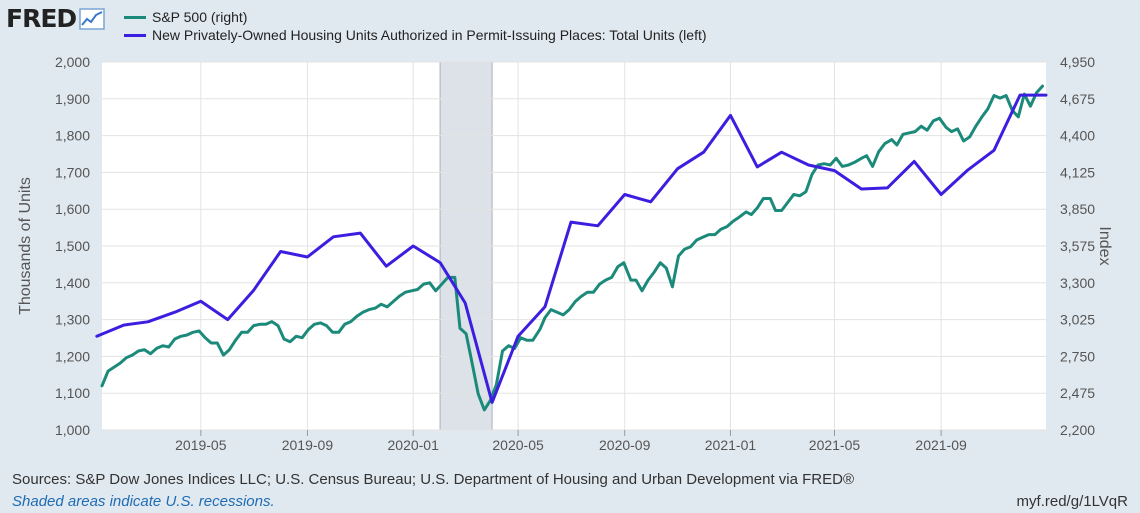 The image size is (1140, 513). I want to click on left-tick-label: 1,400, so click(72, 283).